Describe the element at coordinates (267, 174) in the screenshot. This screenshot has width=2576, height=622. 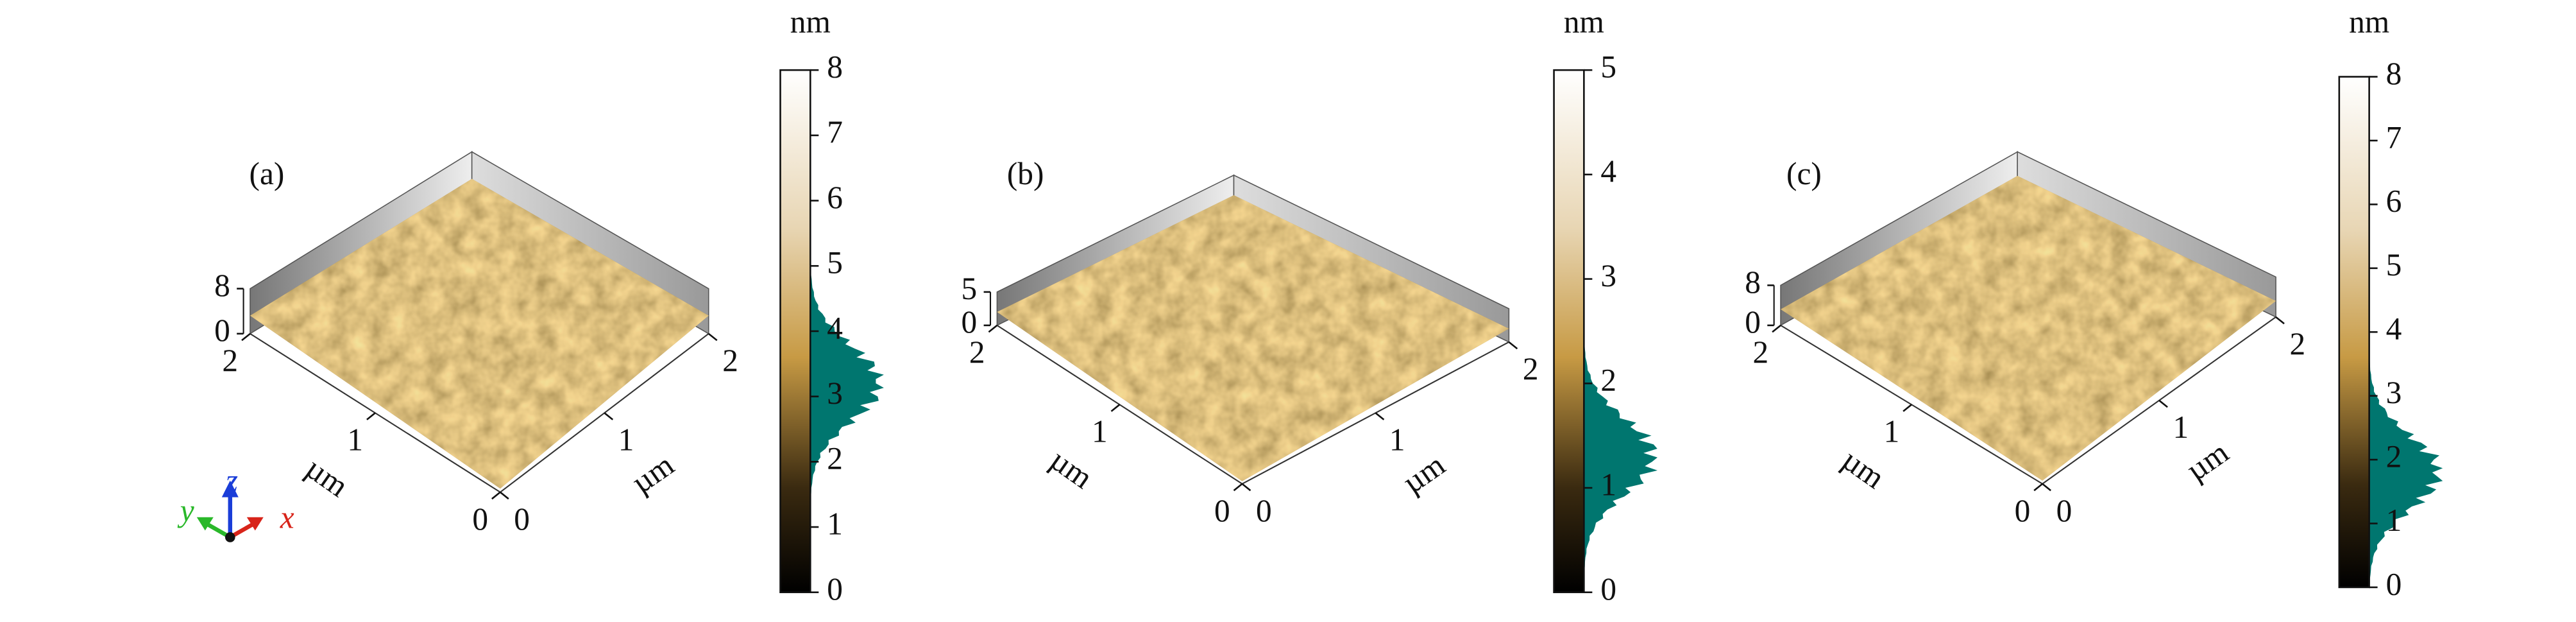
I see `panel-label: (a)` at that location.